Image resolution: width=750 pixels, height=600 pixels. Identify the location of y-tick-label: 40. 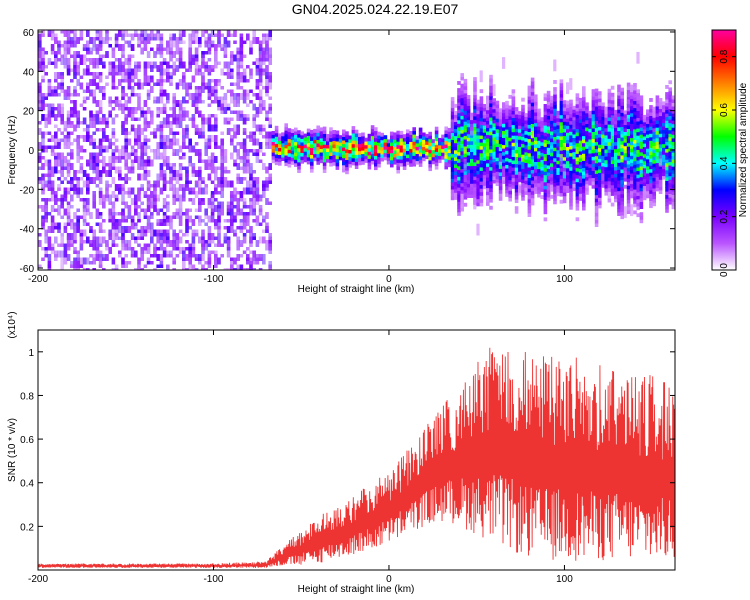
(29, 72).